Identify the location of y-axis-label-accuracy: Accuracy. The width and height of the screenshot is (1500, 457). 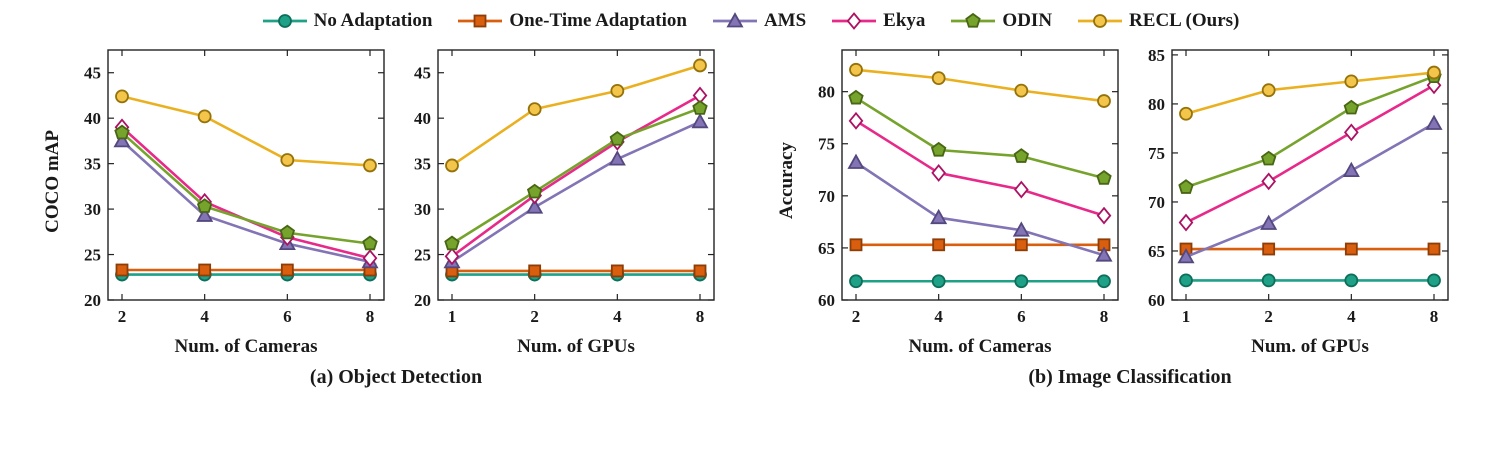
(786, 181).